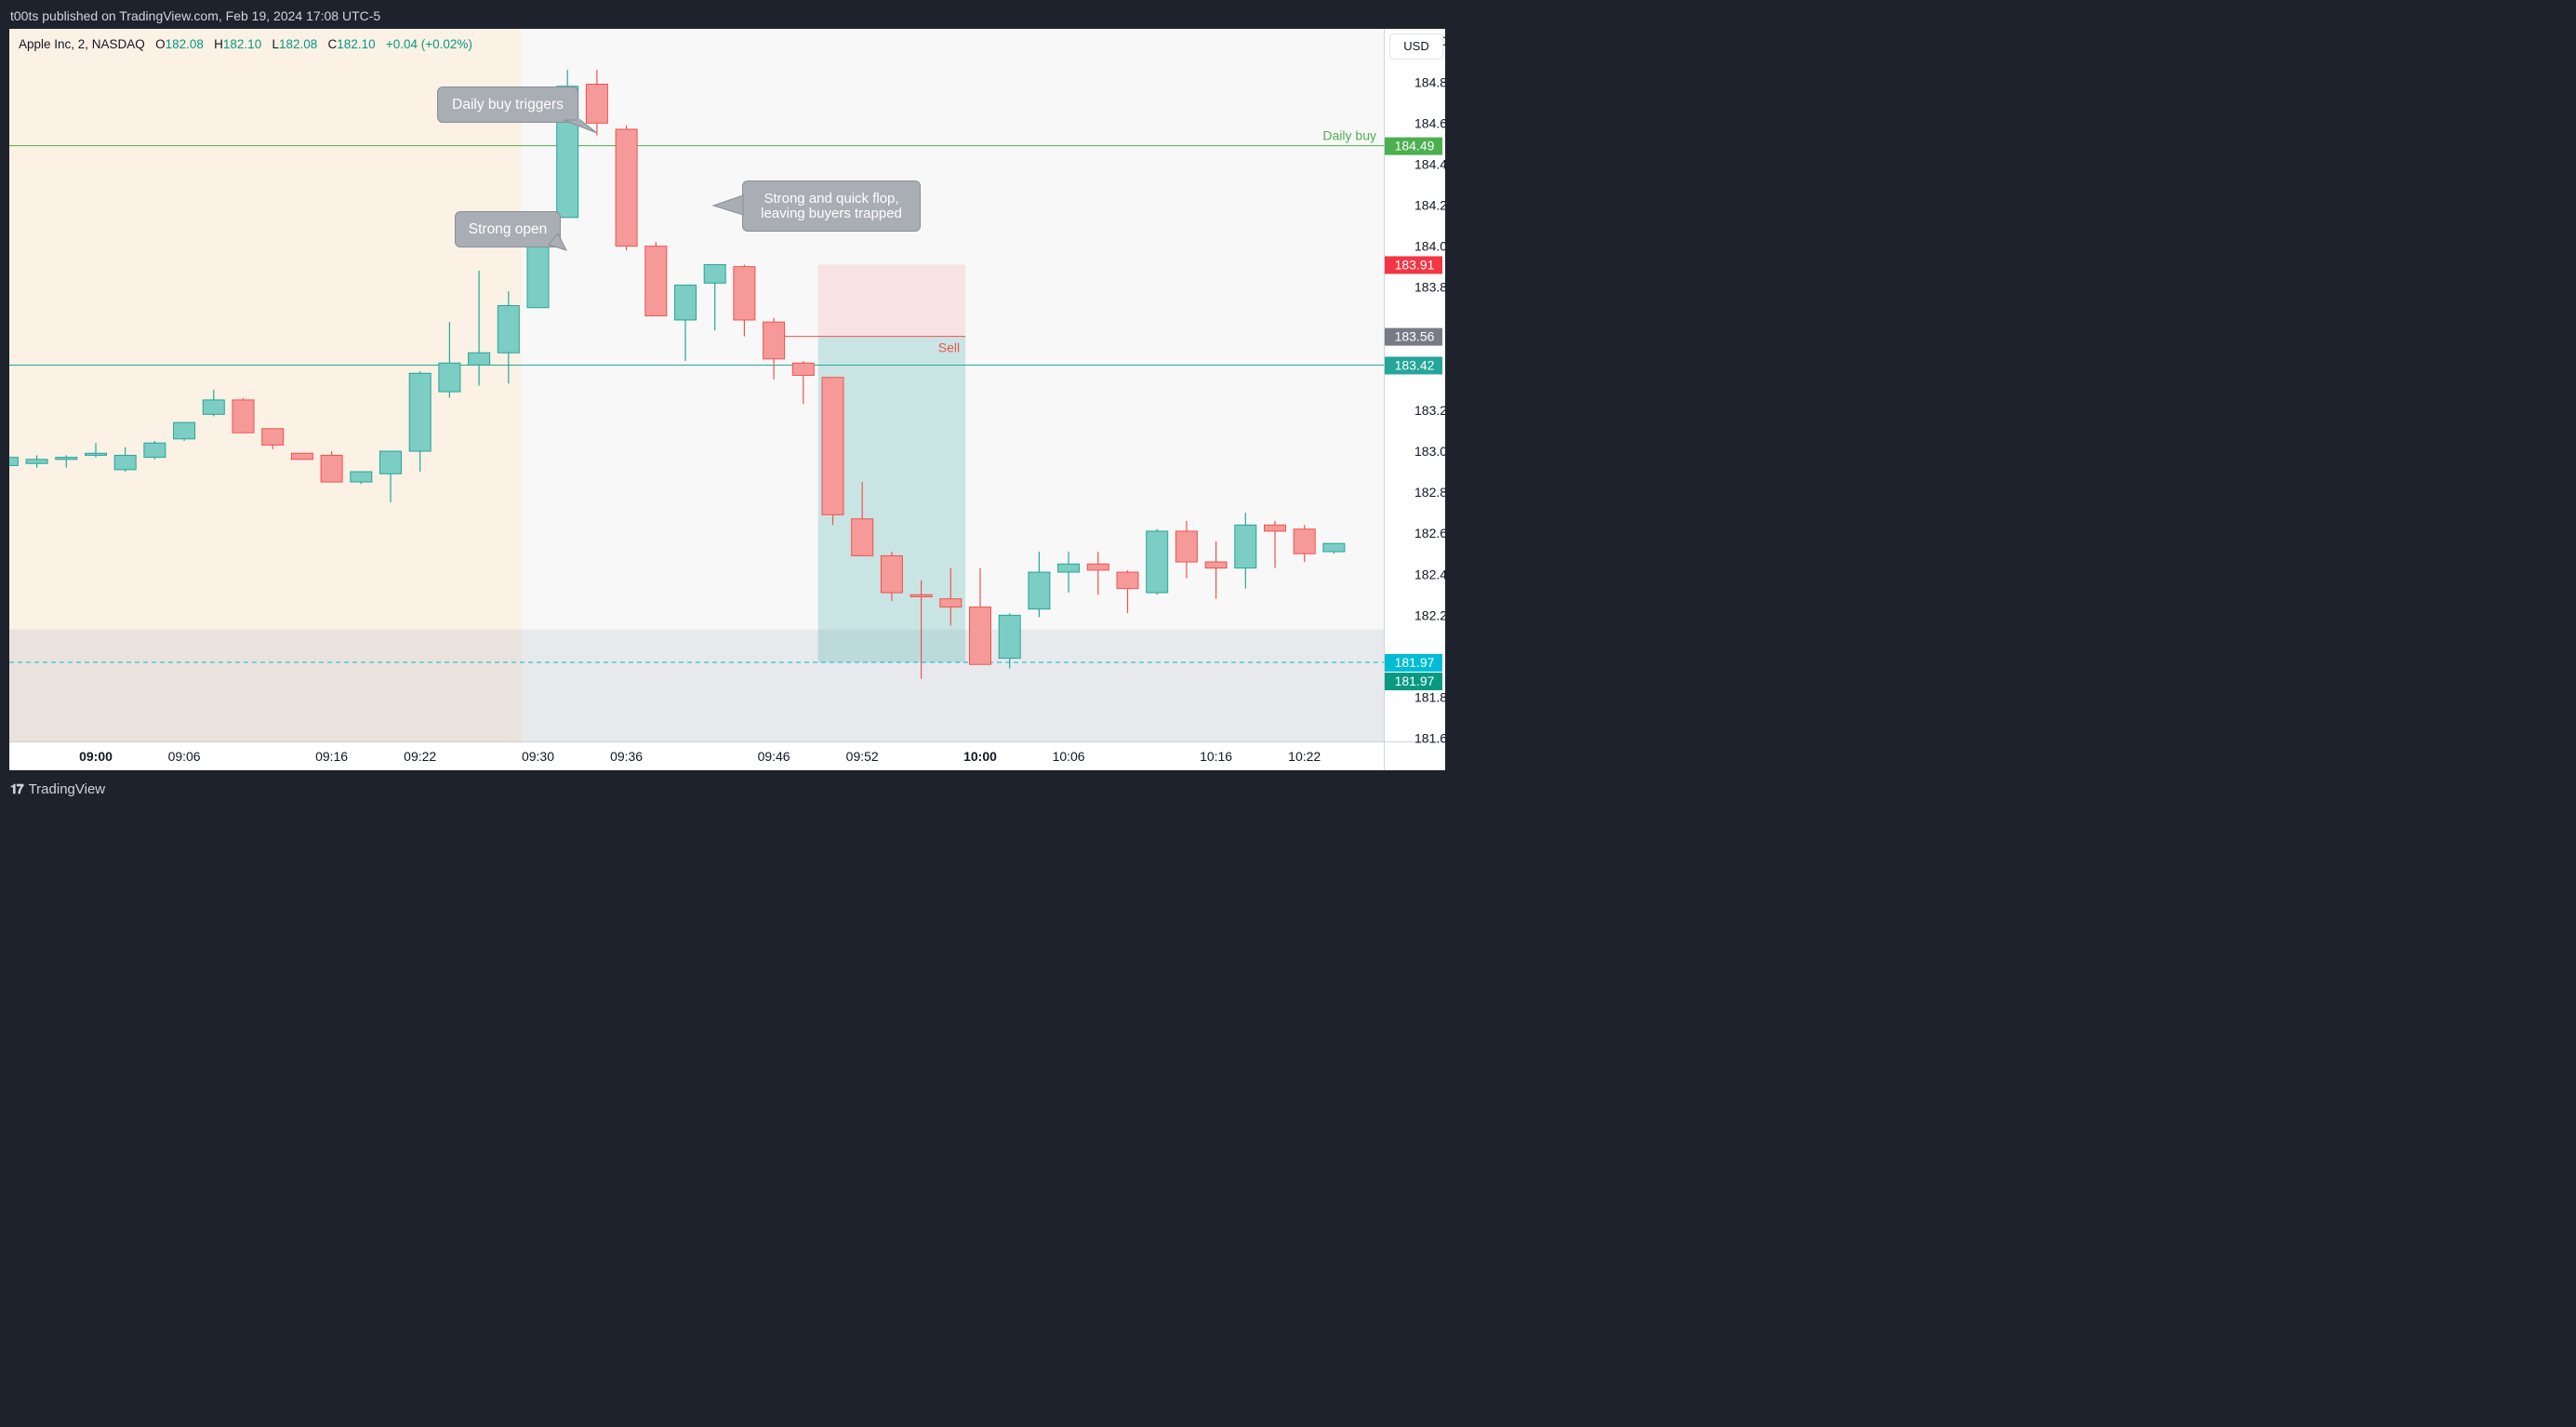 Image resolution: width=2576 pixels, height=1427 pixels. What do you see at coordinates (862, 756) in the screenshot?
I see `x-tick-label: 09:52` at bounding box center [862, 756].